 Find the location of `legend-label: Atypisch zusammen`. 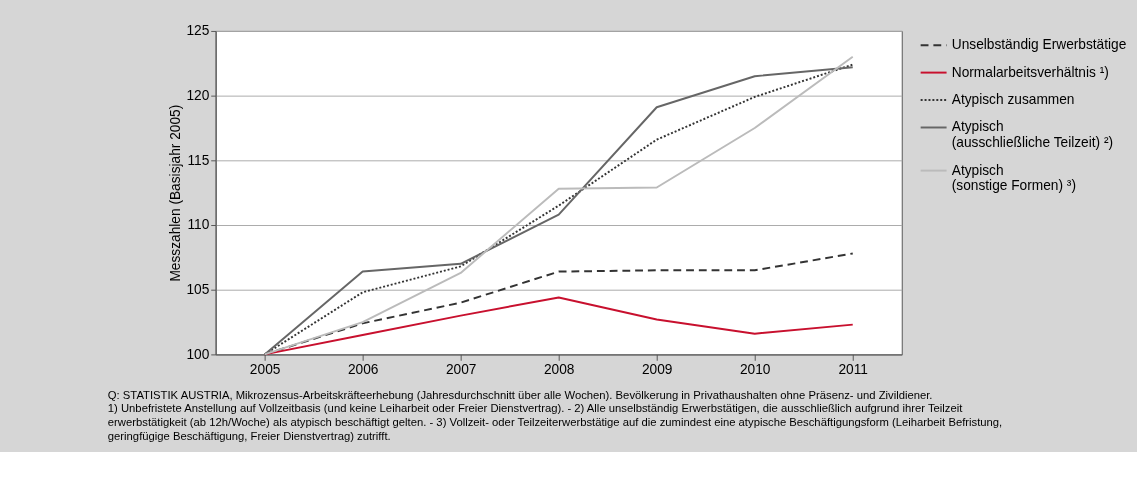

legend-label: Atypisch zusammen is located at coordinates (1013, 99).